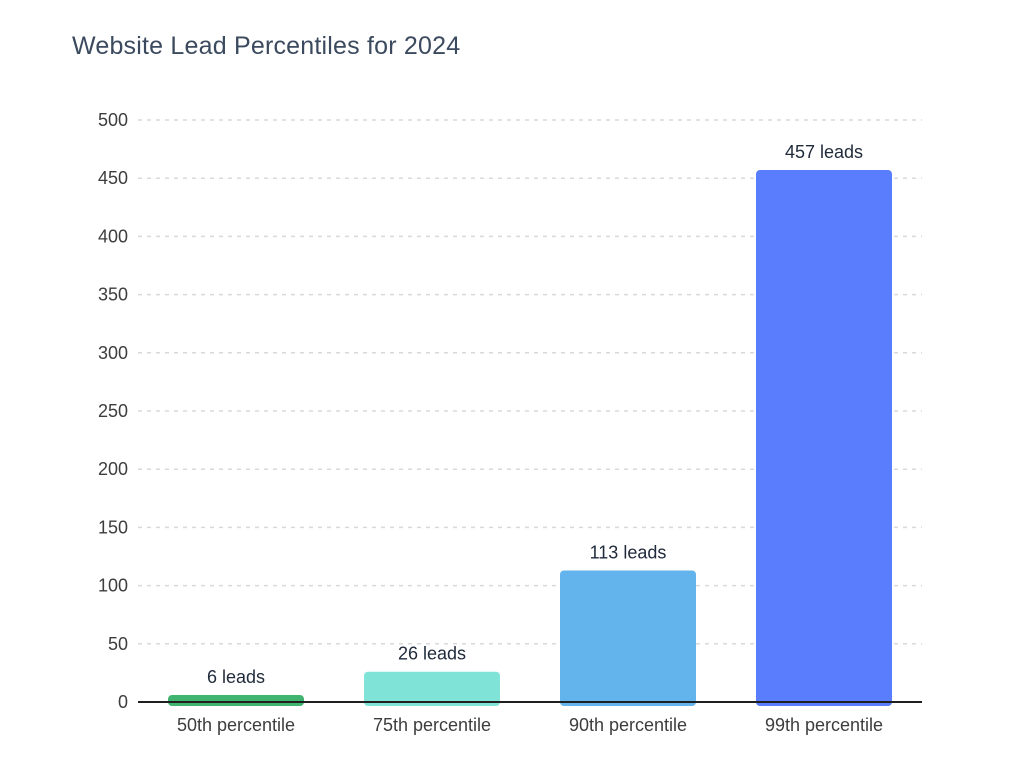 The width and height of the screenshot is (1024, 768). What do you see at coordinates (113, 178) in the screenshot?
I see `y-tick-label: 450` at bounding box center [113, 178].